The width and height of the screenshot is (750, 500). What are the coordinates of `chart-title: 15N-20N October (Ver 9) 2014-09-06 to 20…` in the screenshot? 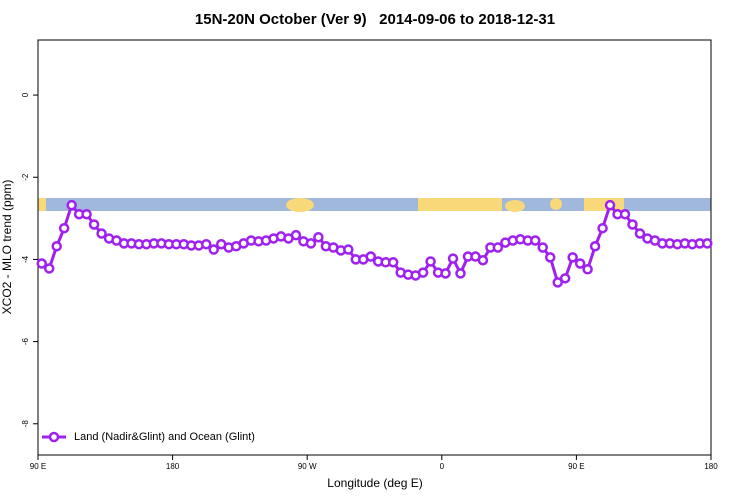 It's located at (375, 19).